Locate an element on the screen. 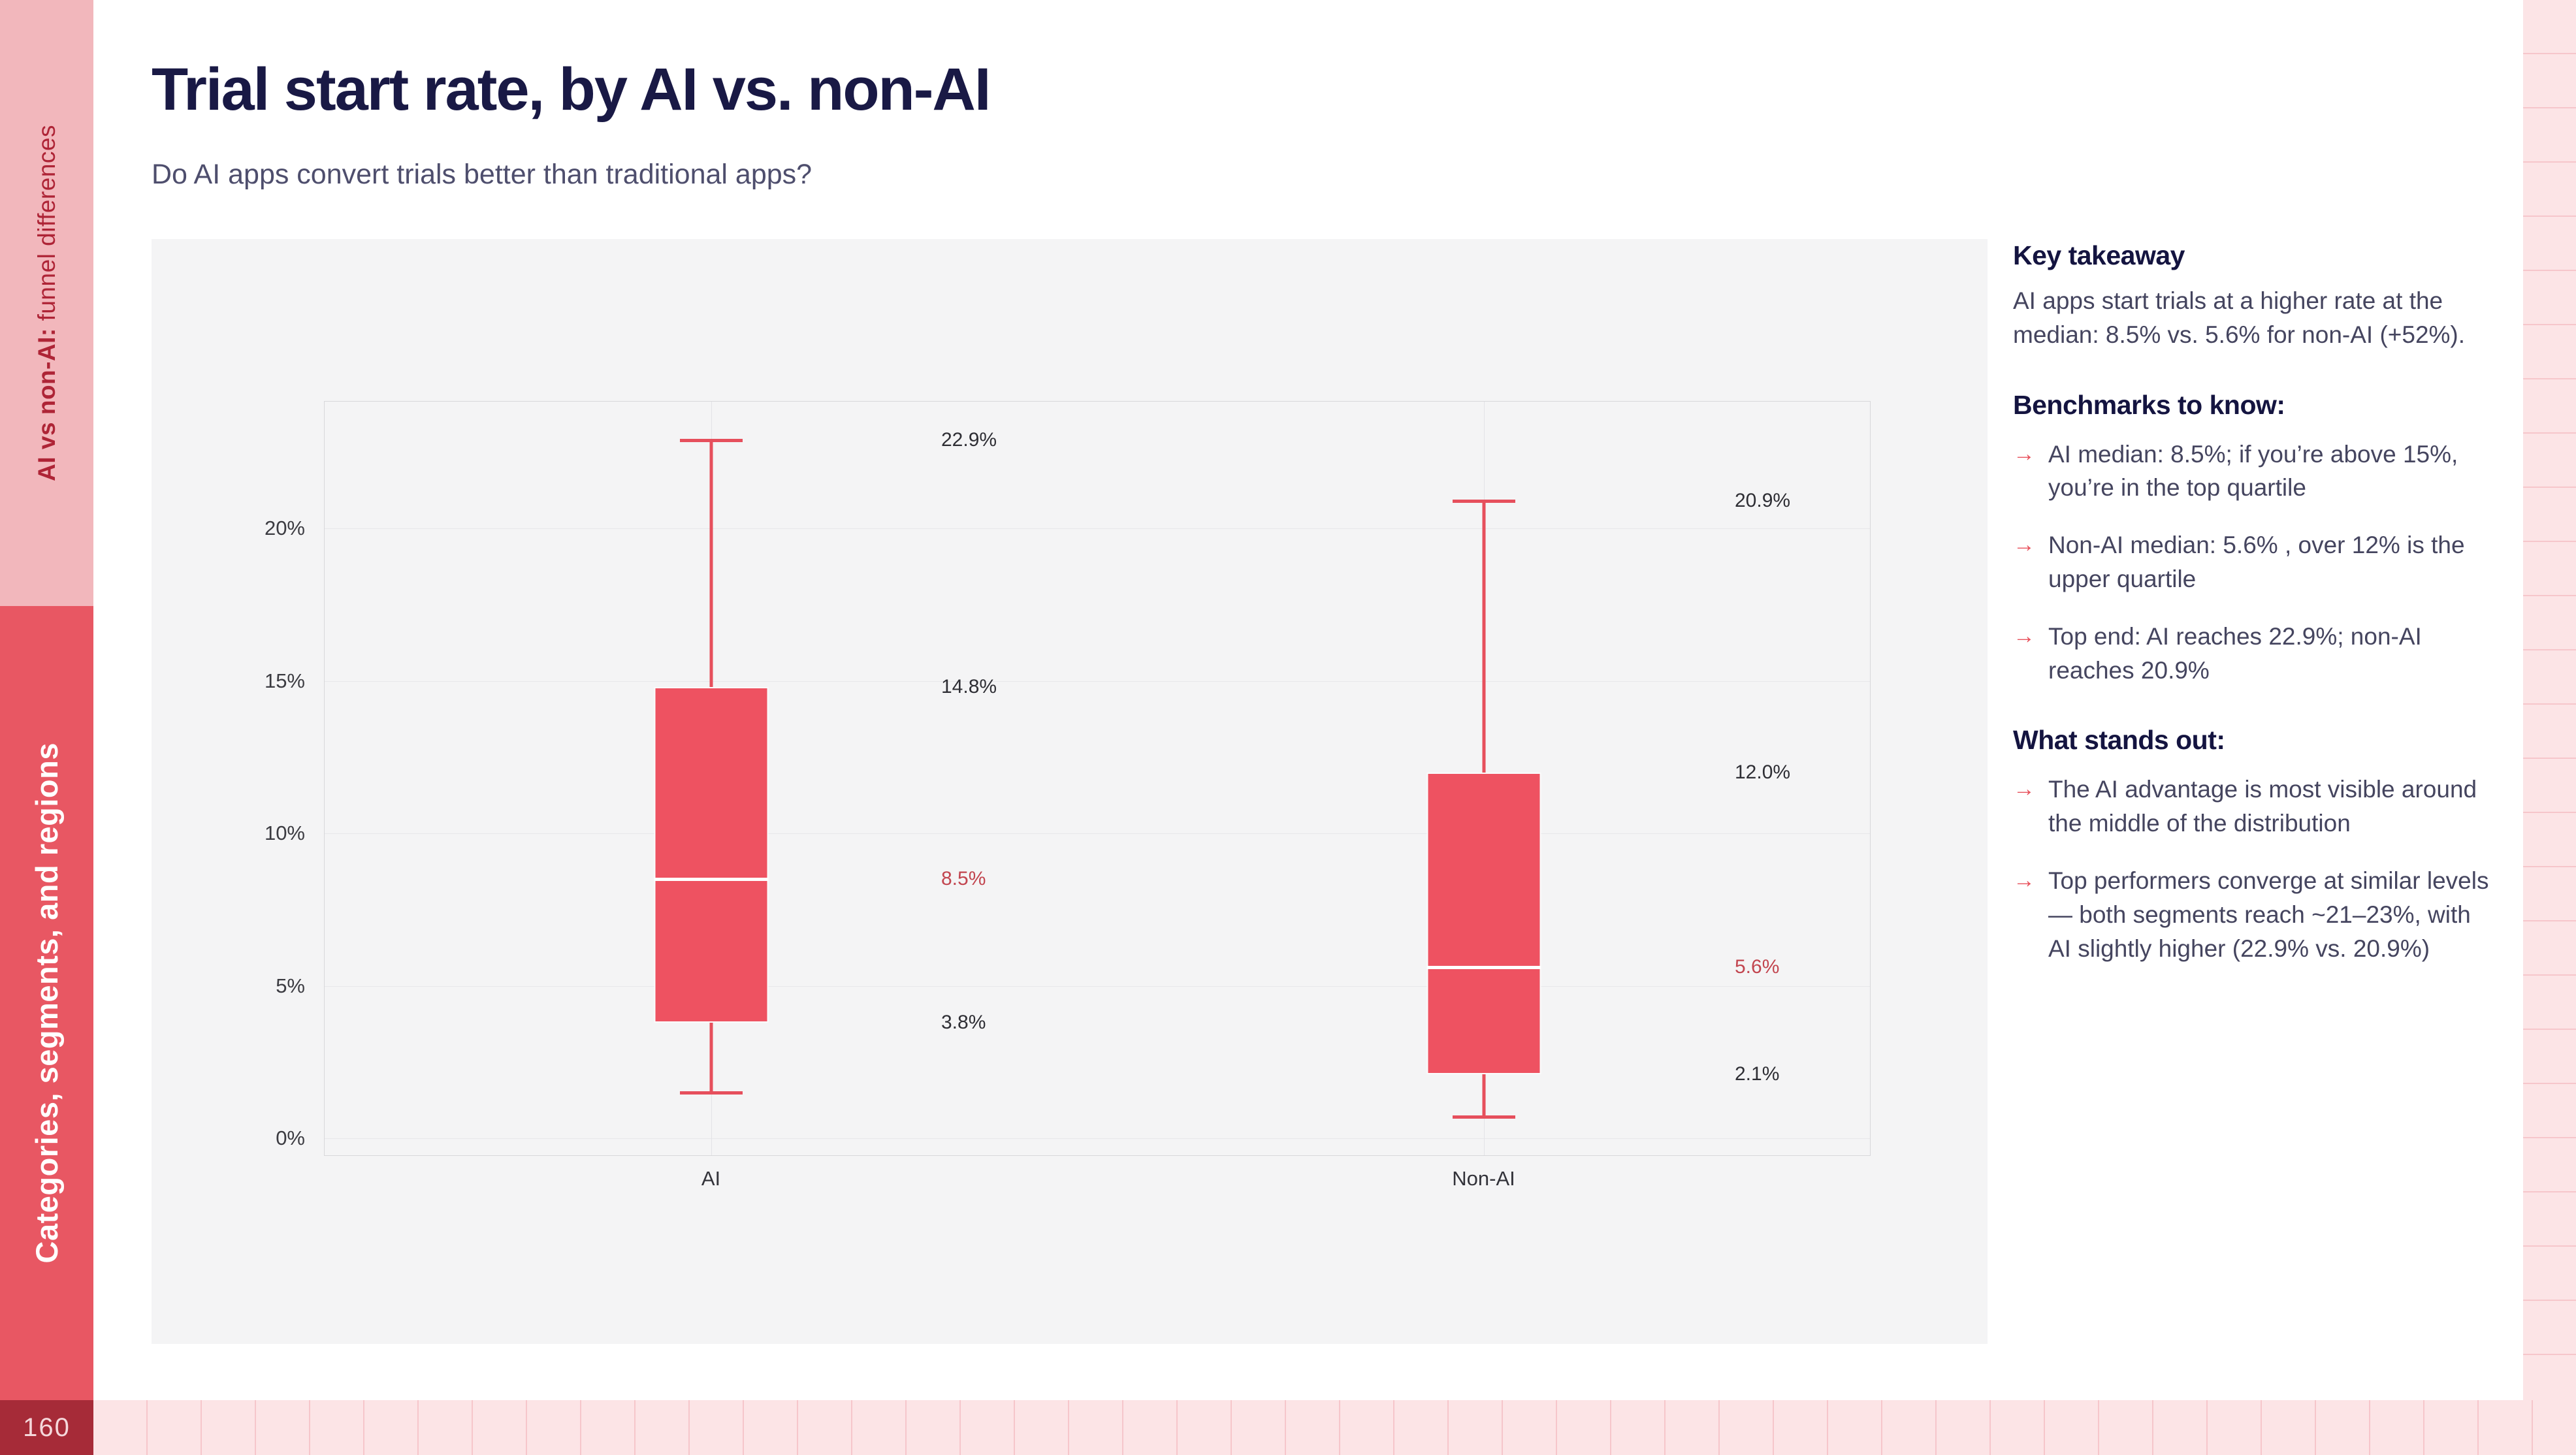 The height and width of the screenshot is (1455, 2576). sidebar-section-part: Categories, segments, and regions is located at coordinates (46, 1003).